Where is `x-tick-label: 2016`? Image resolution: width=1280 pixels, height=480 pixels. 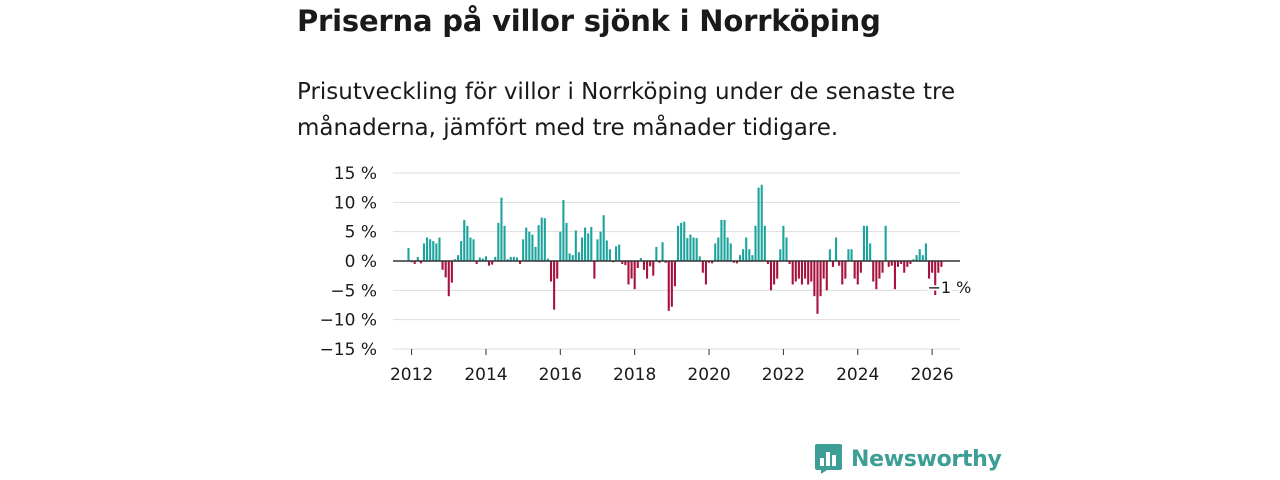
x-tick-label: 2016 is located at coordinates (560, 375).